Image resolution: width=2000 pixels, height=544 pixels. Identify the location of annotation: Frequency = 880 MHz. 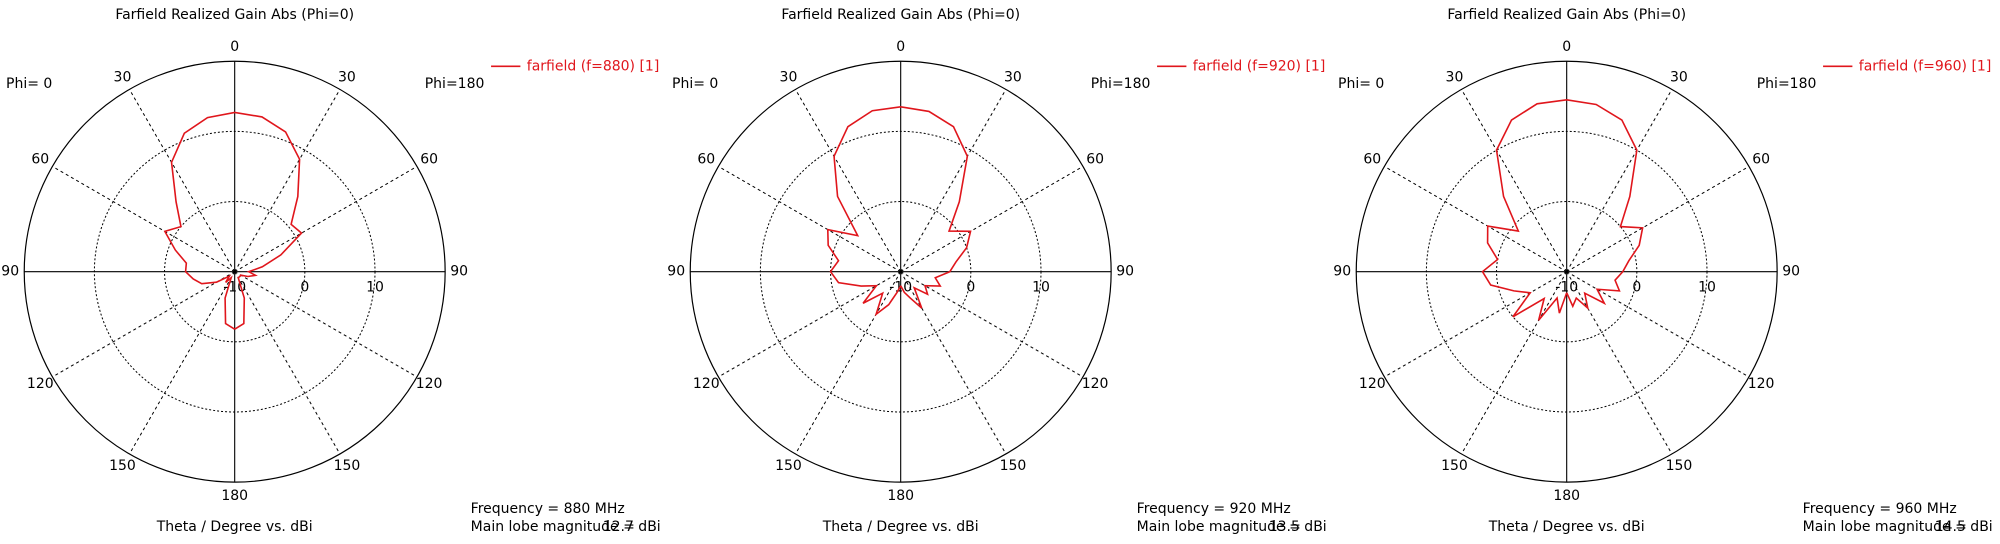
(548, 509).